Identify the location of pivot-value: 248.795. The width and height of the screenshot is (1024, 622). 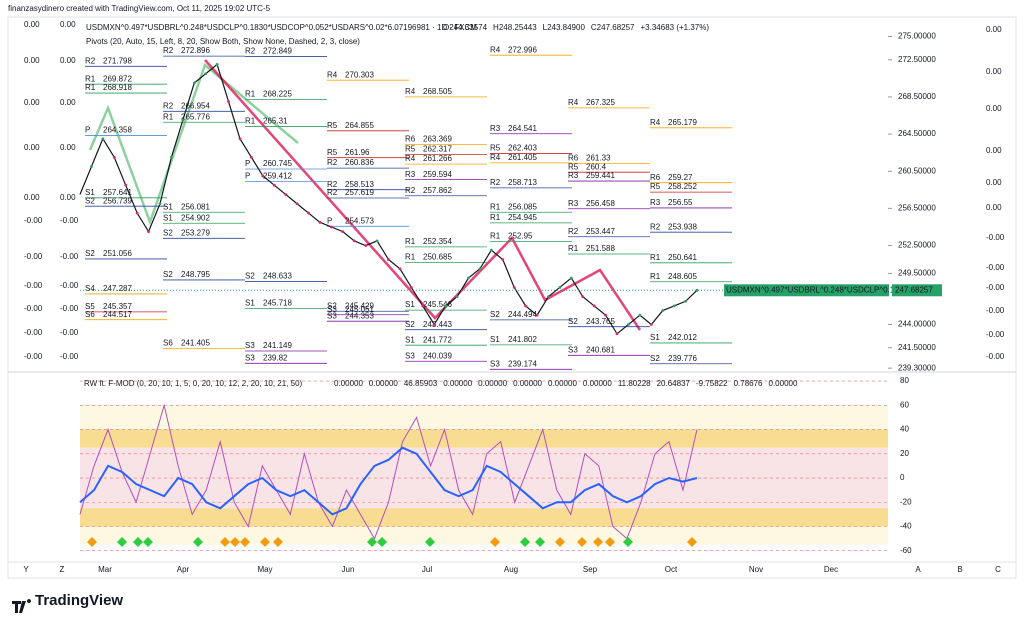
(195, 274).